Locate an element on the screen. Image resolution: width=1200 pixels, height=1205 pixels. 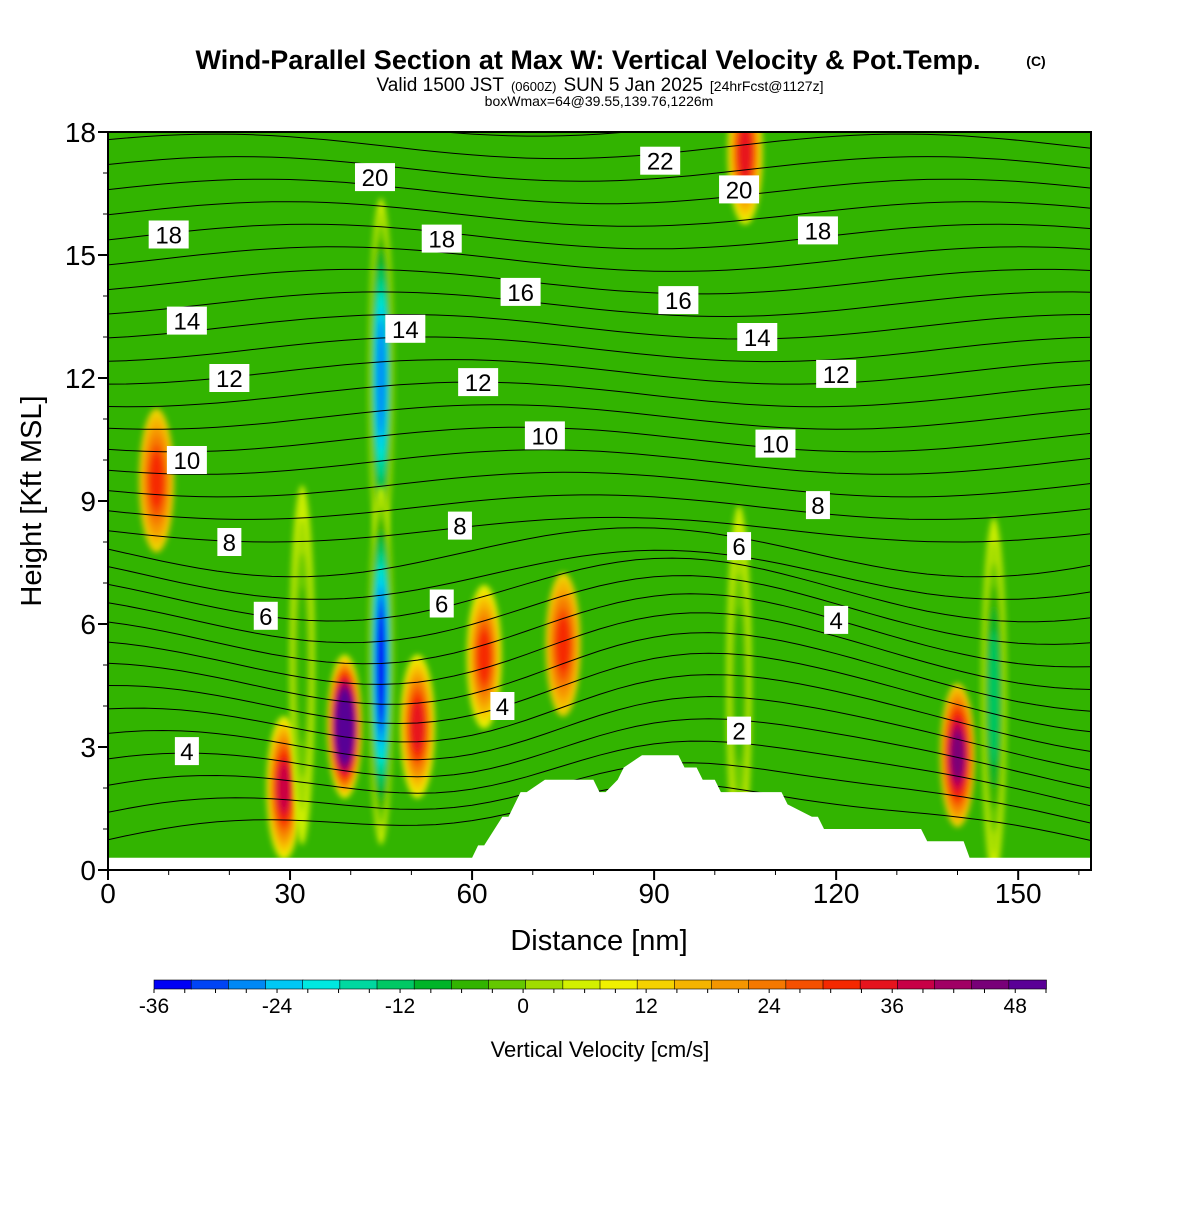
y-tick-label: 12 is located at coordinates (80, 378).